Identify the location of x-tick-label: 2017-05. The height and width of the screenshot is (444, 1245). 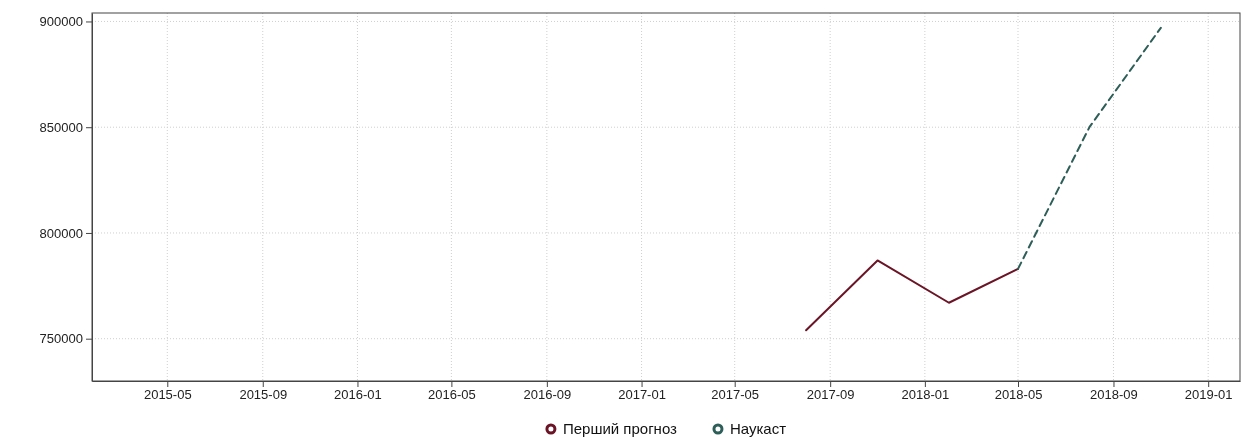
(735, 395).